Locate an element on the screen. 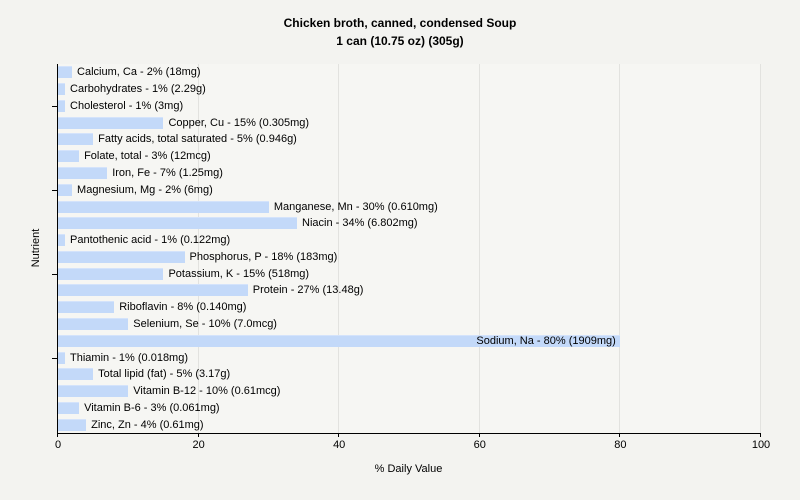  bar-label: Magnesium, Mg - 2% (6mg) is located at coordinates (145, 189).